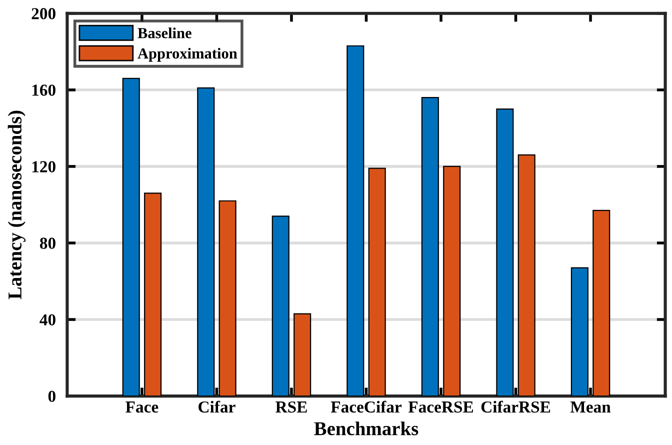 The height and width of the screenshot is (445, 672). I want to click on y-tick-label: 160, so click(44, 90).